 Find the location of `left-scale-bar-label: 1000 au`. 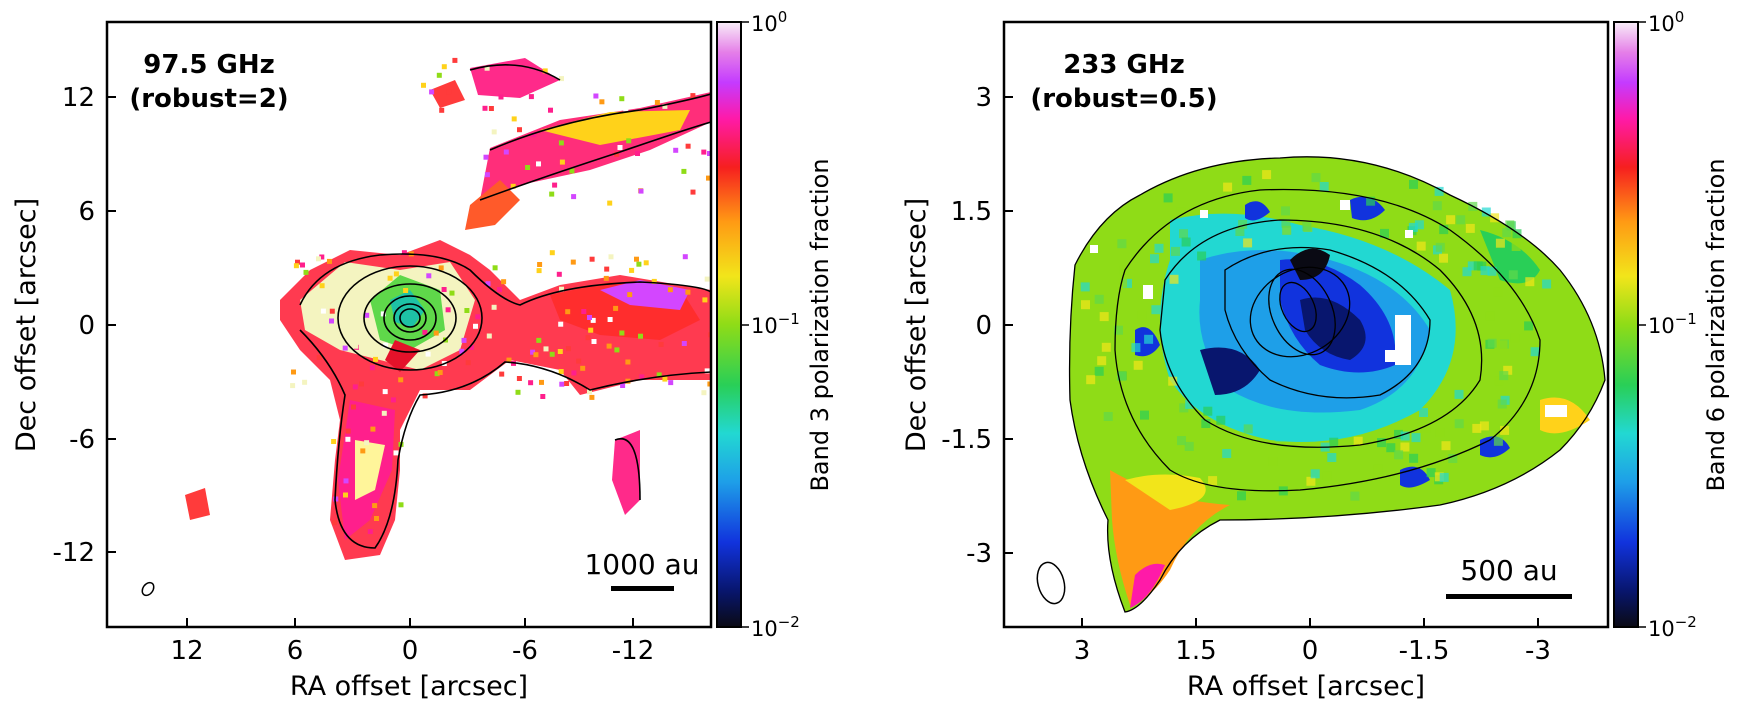

left-scale-bar-label: 1000 au is located at coordinates (641, 564).